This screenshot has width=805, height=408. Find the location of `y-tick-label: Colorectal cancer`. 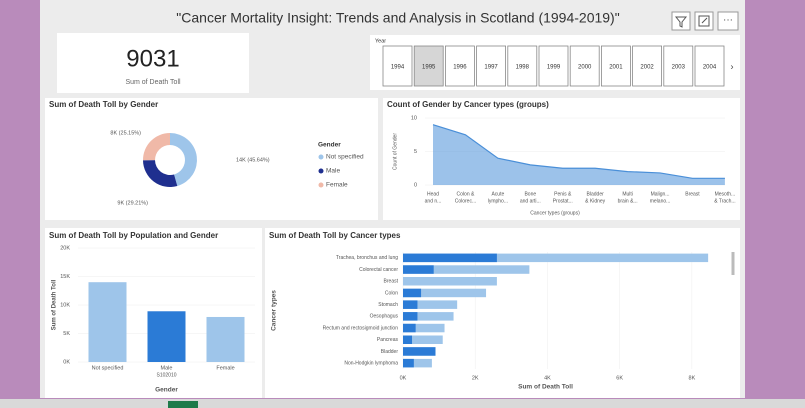

y-tick-label: Colorectal cancer is located at coordinates (378, 270).